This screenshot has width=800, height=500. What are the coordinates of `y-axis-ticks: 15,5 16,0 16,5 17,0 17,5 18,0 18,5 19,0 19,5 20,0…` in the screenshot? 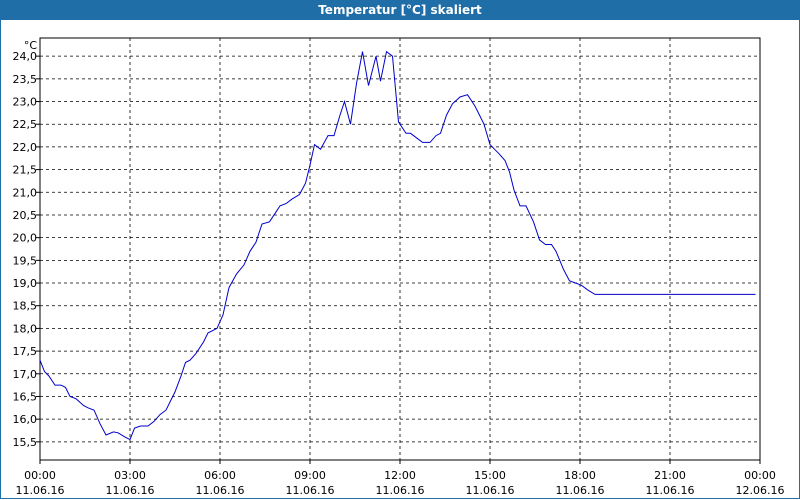 It's located at (26, 249).